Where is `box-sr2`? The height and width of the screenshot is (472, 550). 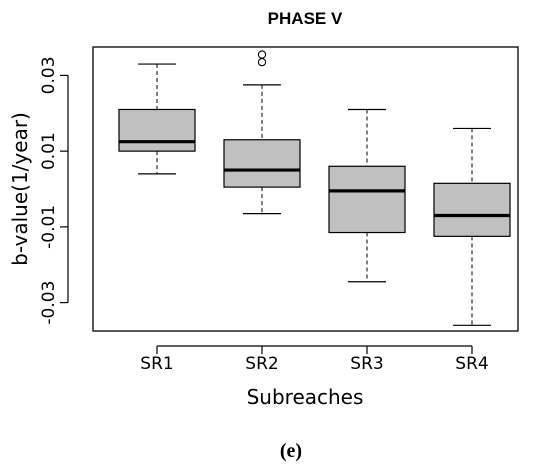
box-sr2 is located at coordinates (262, 132).